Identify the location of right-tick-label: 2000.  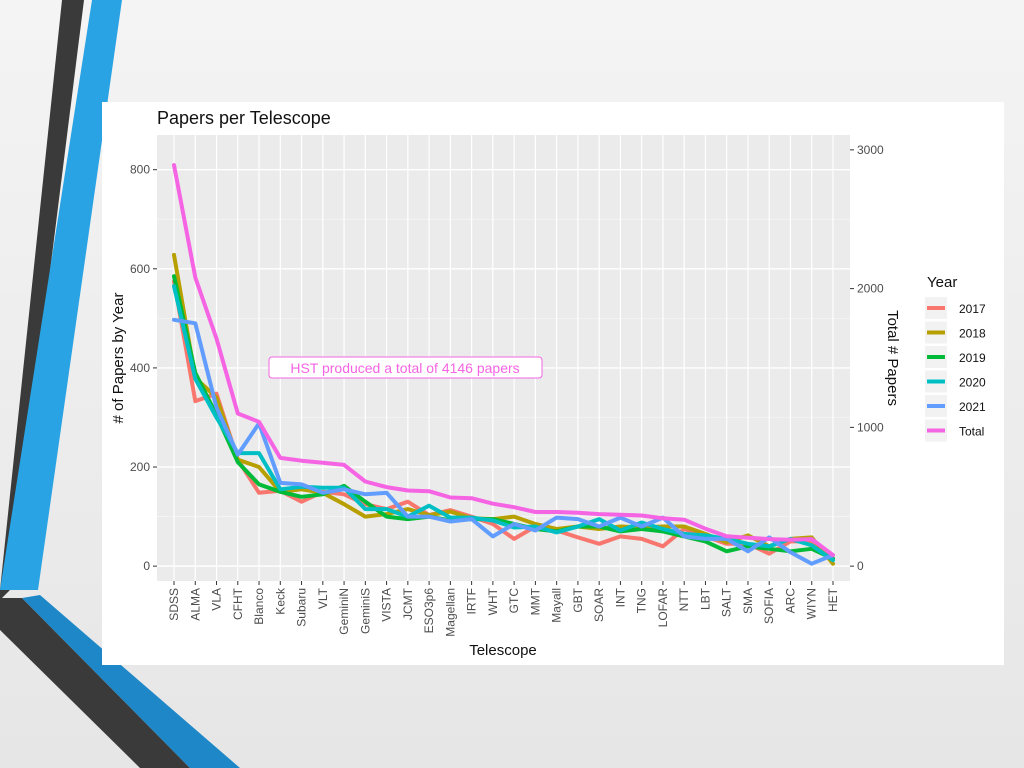
(870, 289).